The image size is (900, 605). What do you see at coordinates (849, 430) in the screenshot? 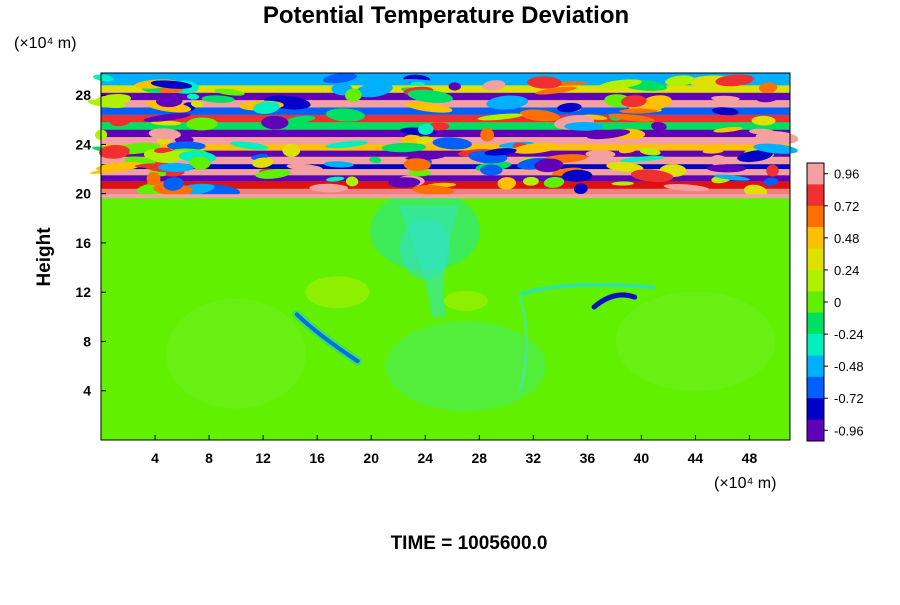
I see `colorbar-label: -0.96` at bounding box center [849, 430].